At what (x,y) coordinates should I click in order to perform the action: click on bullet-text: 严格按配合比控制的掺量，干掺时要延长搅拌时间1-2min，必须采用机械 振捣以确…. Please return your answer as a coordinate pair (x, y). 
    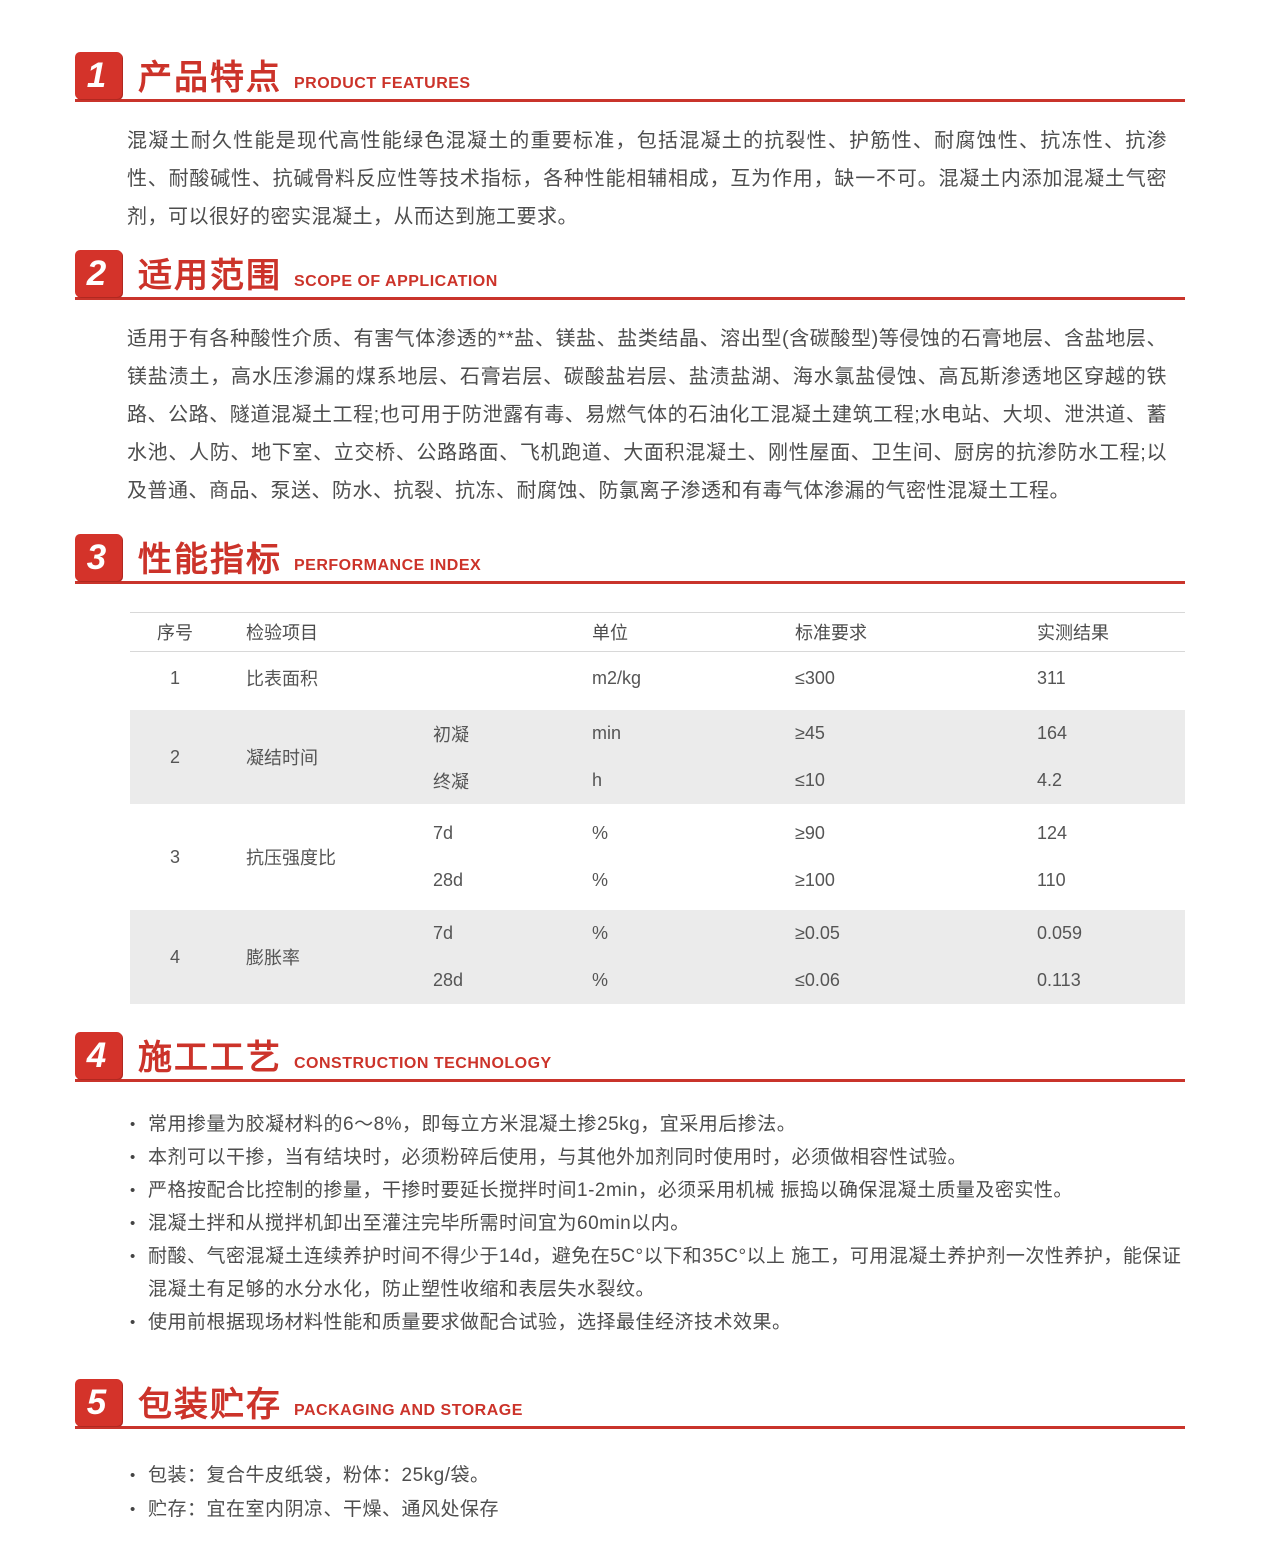
    Looking at the image, I should click on (610, 1190).